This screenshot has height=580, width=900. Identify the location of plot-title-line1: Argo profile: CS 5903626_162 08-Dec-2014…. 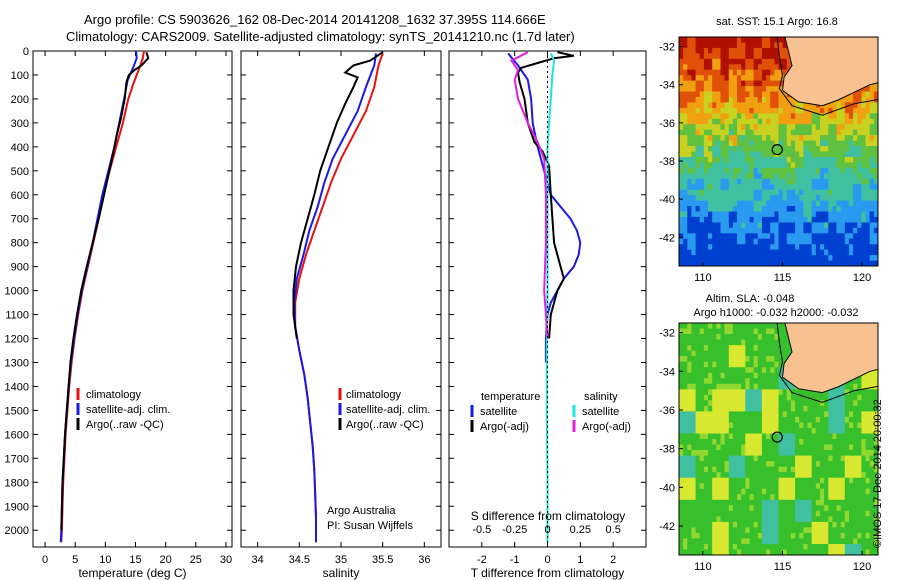
(315, 19).